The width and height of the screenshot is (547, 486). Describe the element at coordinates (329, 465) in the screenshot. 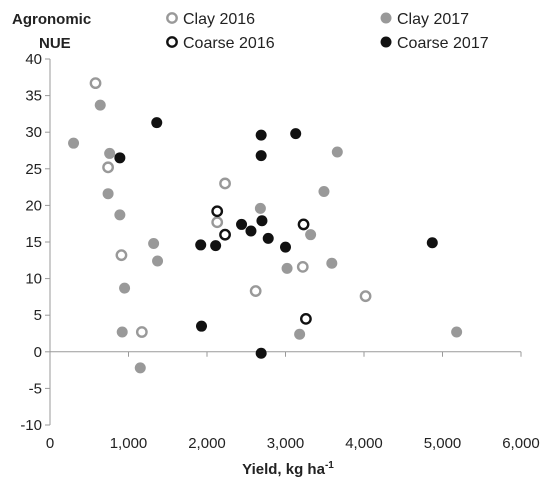

I see `x-axis-title-superscript: -1` at that location.